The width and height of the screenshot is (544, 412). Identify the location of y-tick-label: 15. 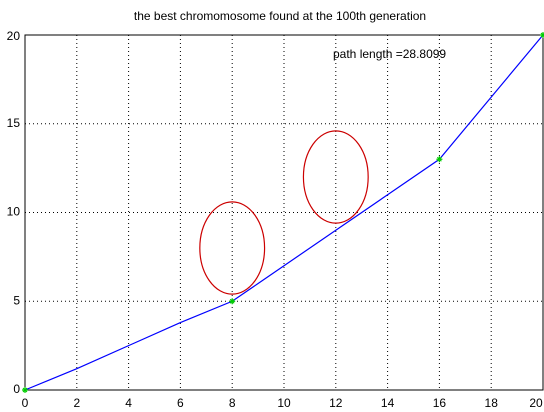
(14, 123).